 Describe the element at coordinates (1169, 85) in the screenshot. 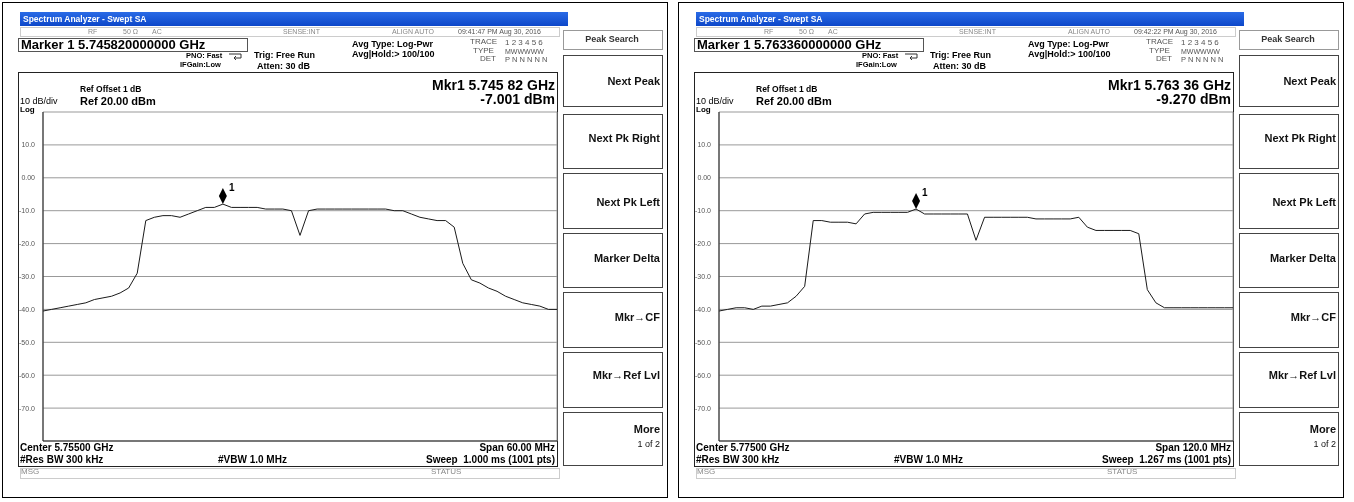

I see `text: Mkr1 5.763 36 GHz` at that location.